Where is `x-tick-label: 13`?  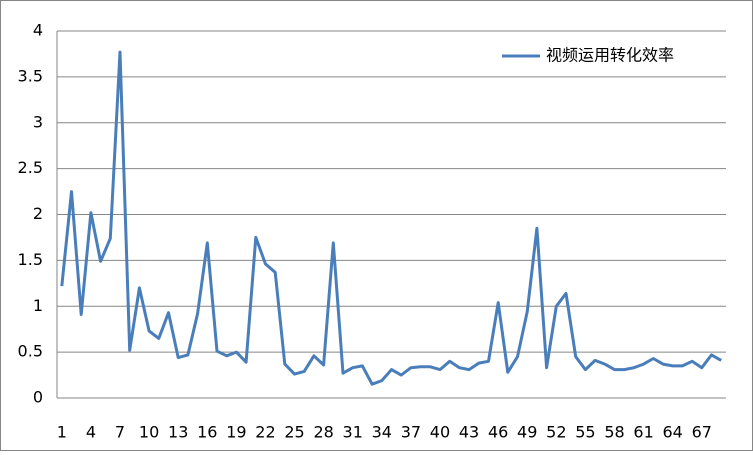 x-tick-label: 13 is located at coordinates (178, 432).